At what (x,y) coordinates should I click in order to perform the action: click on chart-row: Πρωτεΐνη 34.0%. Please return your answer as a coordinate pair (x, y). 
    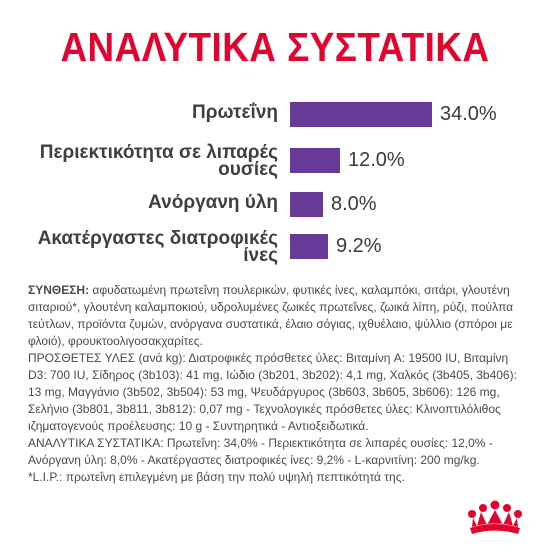
    Looking at the image, I should click on (275, 121).